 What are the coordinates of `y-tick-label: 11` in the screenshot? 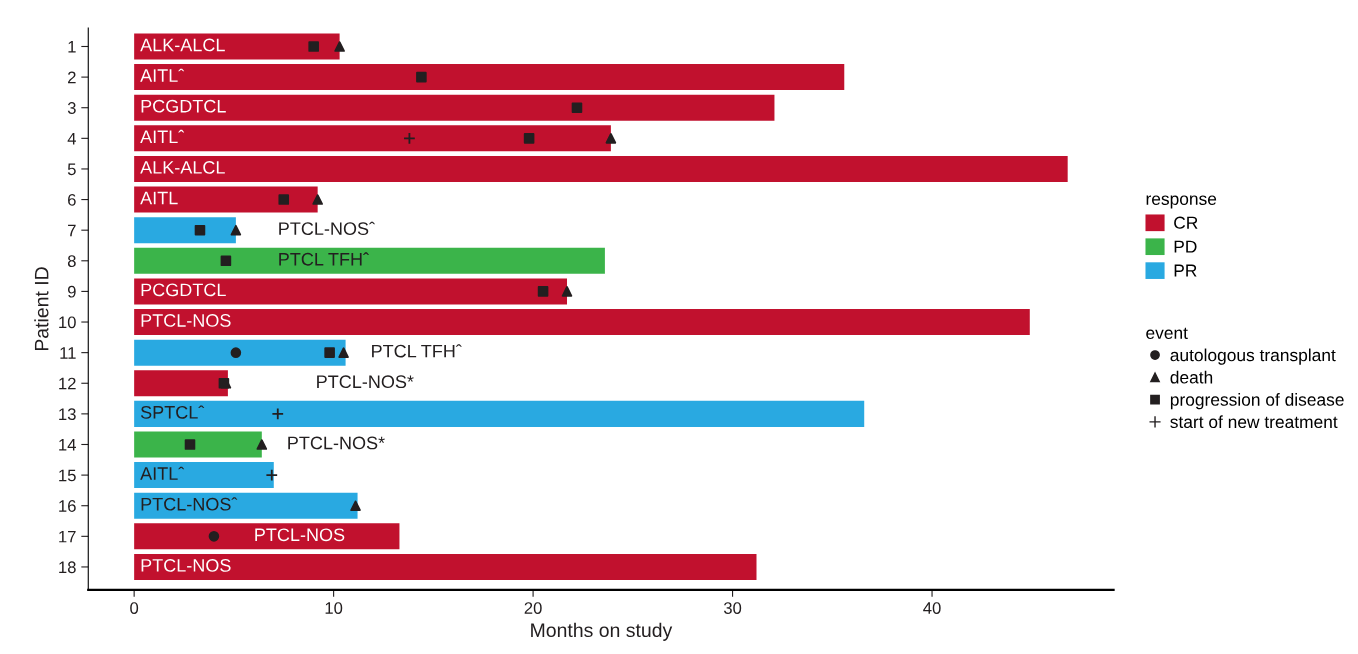 It's located at (68, 353).